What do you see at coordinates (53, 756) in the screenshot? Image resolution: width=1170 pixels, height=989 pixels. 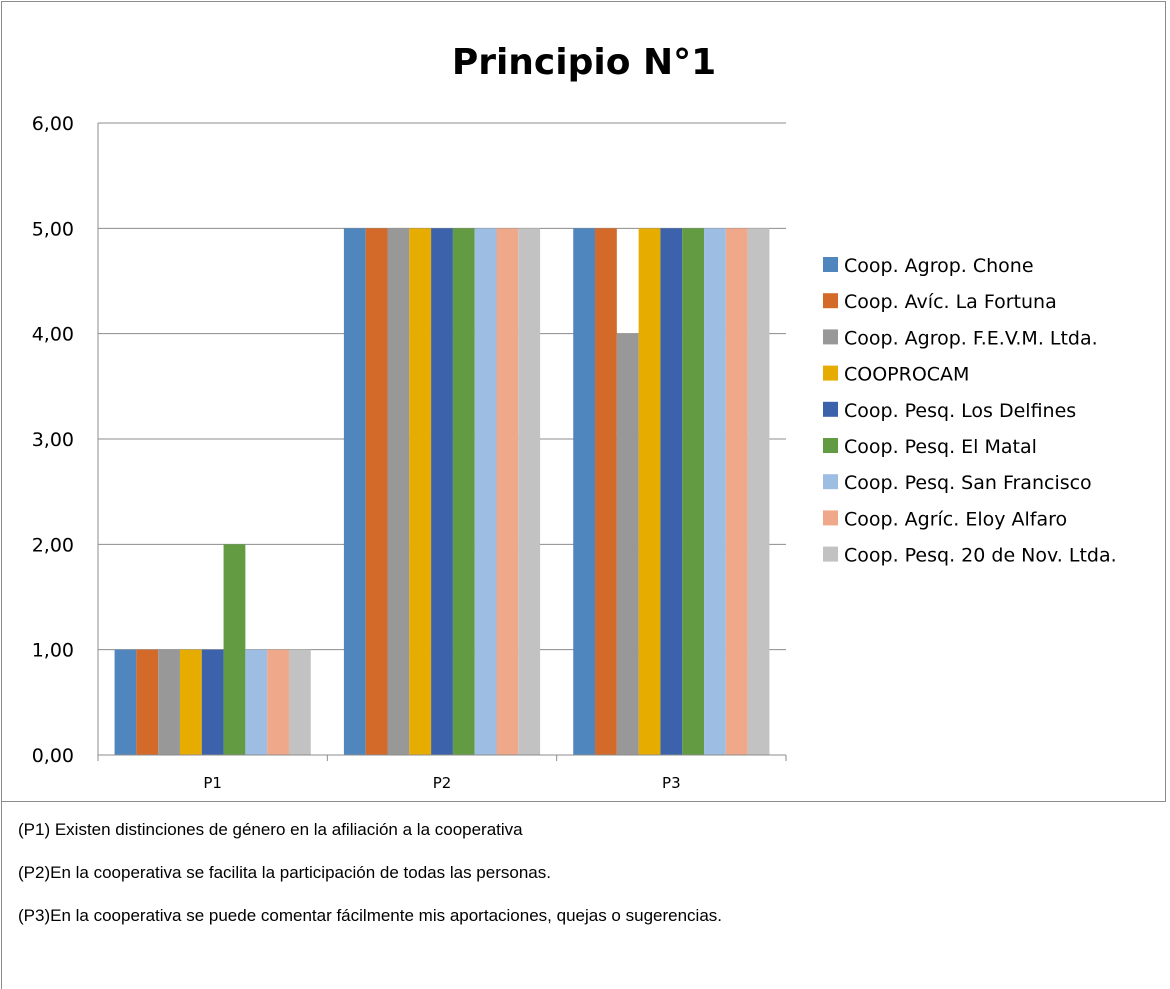 I see `y-tick-label: 0,00` at bounding box center [53, 756].